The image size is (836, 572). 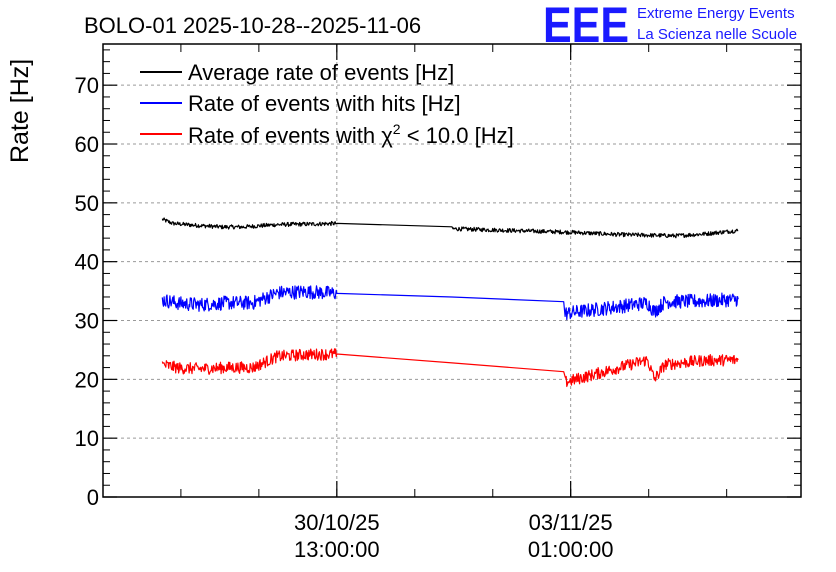 I want to click on y-tick-label: 20, so click(x=87, y=379).